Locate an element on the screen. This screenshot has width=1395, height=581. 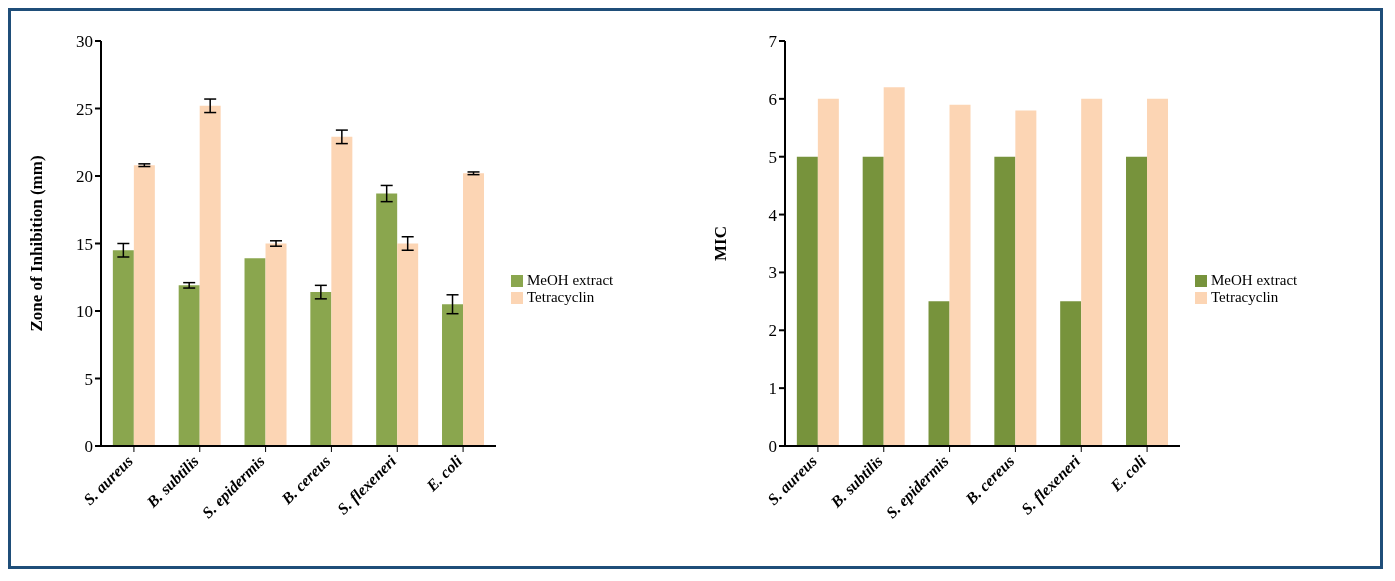
y-tick-label: 25 is located at coordinates (84, 109).